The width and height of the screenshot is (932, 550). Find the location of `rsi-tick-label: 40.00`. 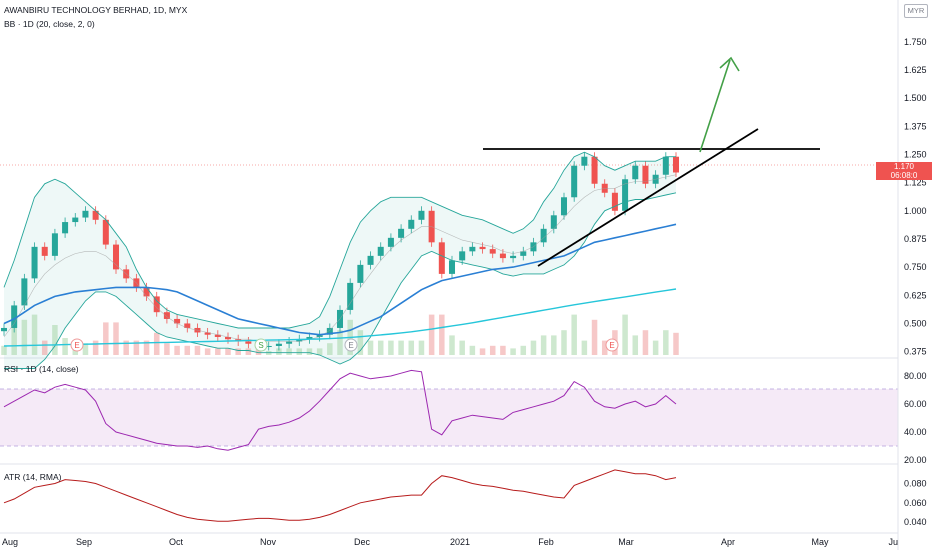

rsi-tick-label: 40.00 is located at coordinates (915, 432).